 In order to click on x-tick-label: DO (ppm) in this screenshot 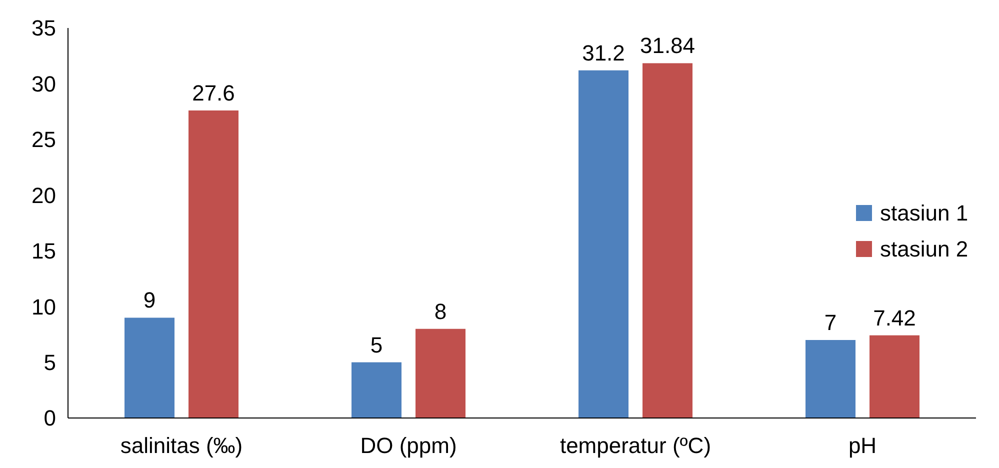, I will do `click(408, 445)`.